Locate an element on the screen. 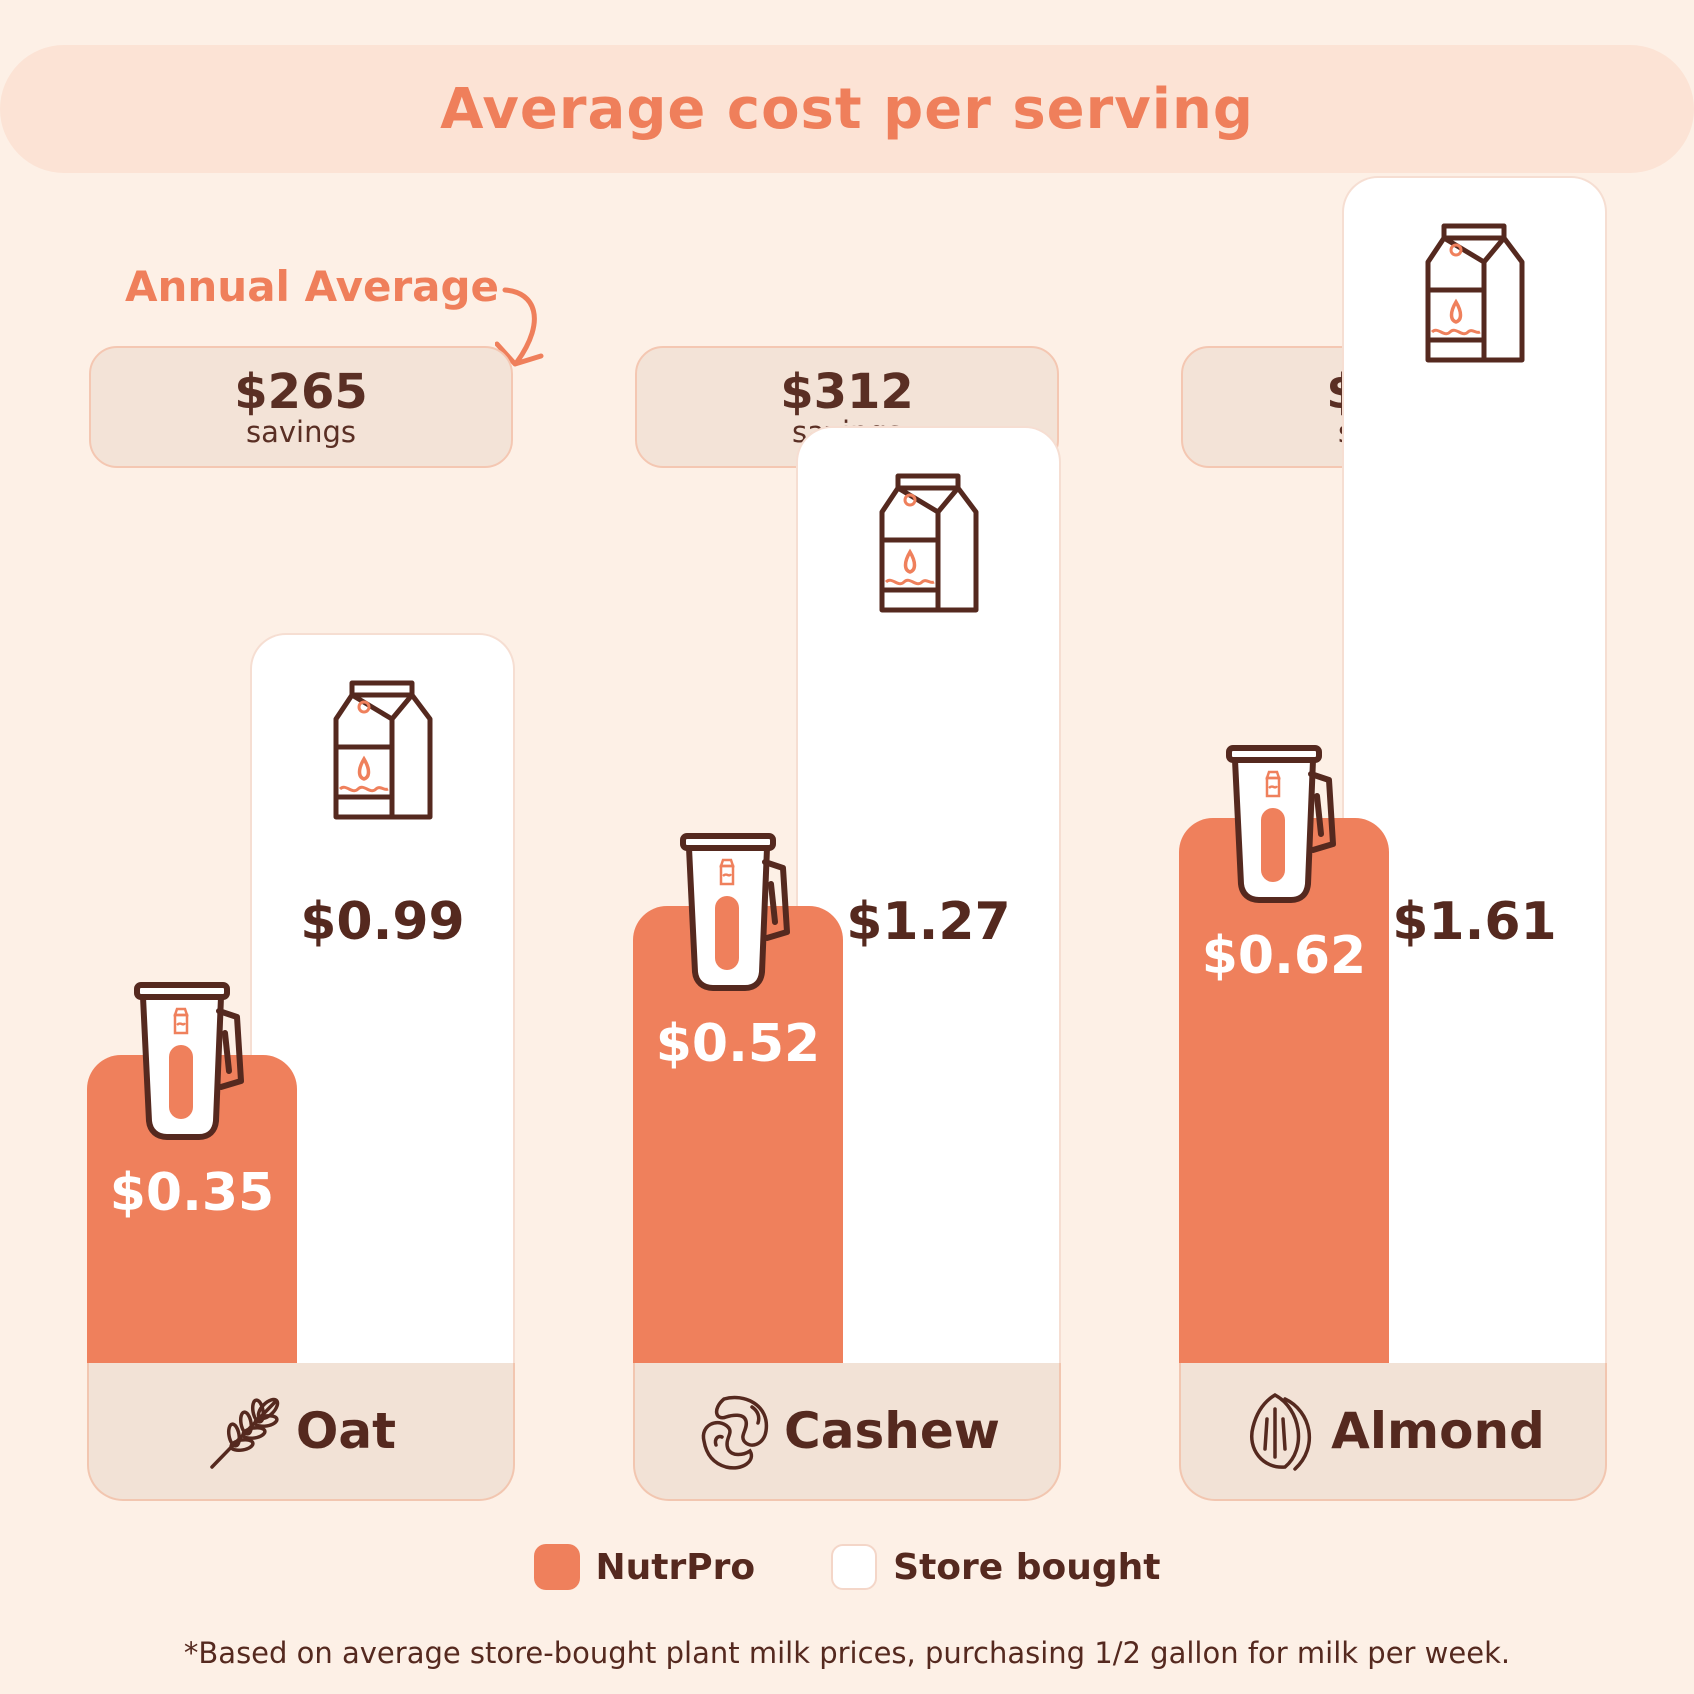  bar-nutrpro-almond is located at coordinates (1284, 1090).